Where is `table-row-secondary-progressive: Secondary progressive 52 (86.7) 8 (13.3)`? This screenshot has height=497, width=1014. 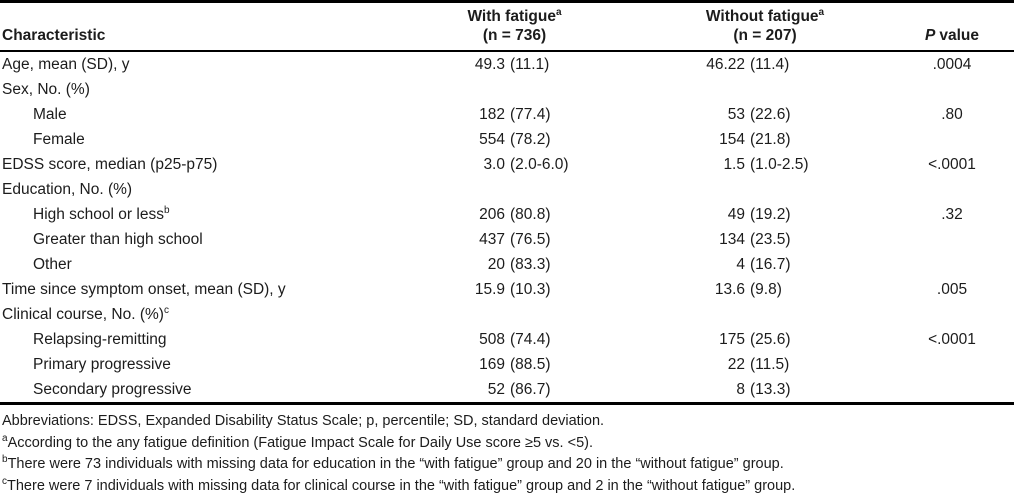 table-row-secondary-progressive: Secondary progressive 52 (86.7) 8 (13.3) is located at coordinates (507, 389).